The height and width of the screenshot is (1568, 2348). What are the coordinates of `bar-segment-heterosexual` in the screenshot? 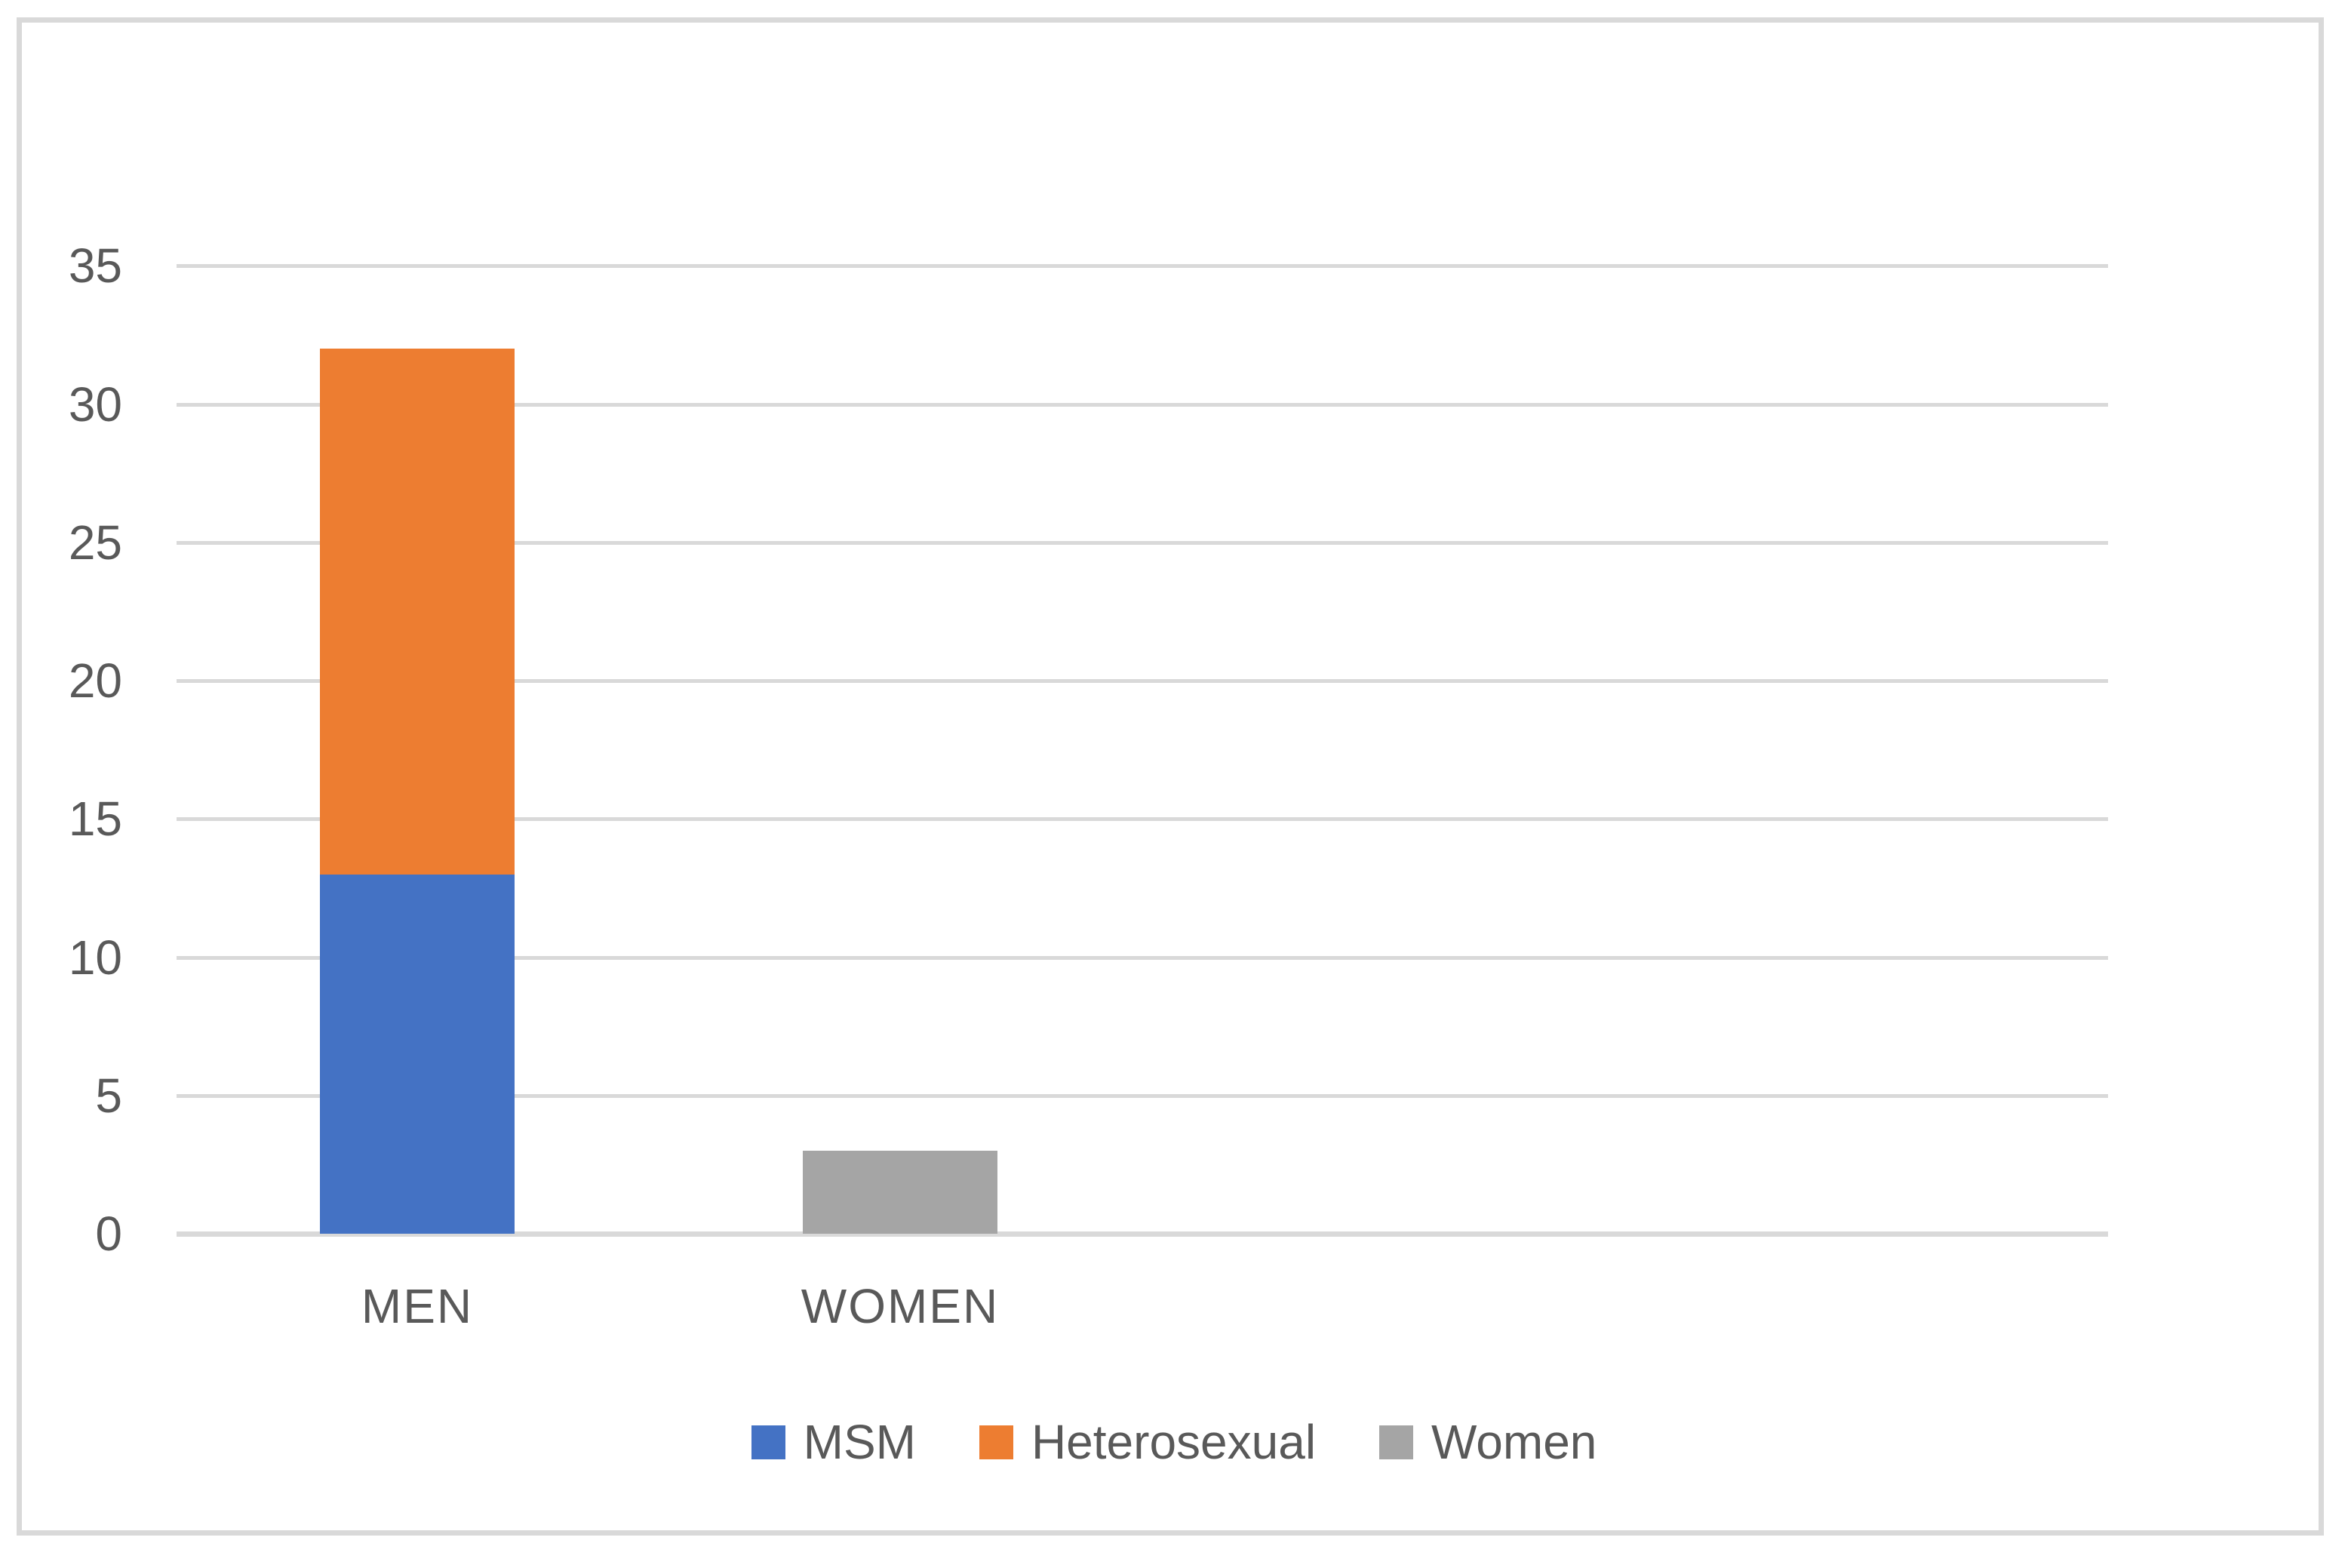 It's located at (417, 612).